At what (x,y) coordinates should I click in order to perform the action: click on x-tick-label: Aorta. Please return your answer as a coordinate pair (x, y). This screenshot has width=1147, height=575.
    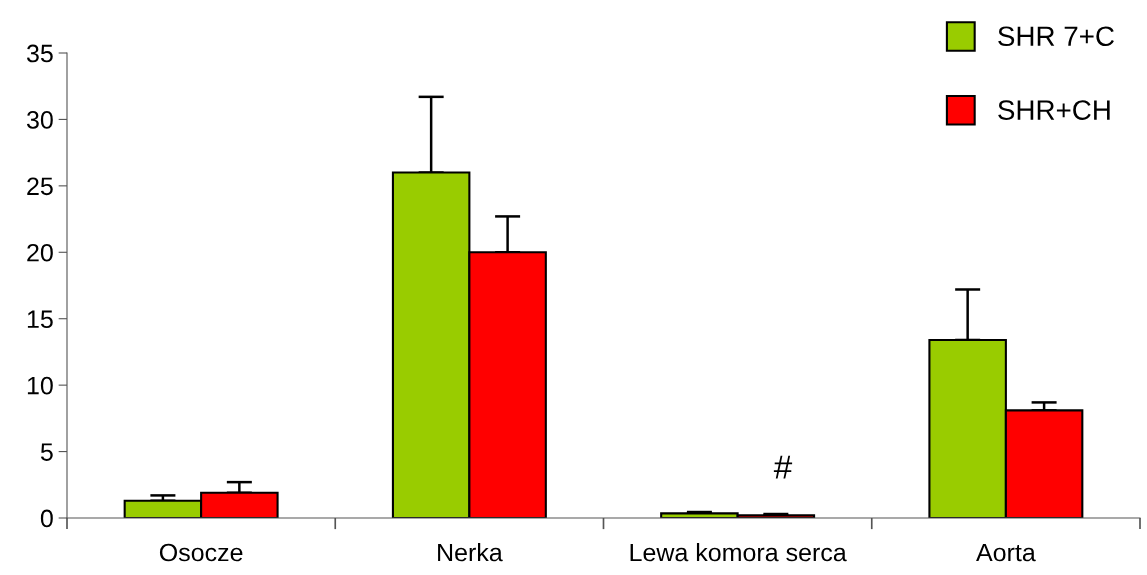
    Looking at the image, I should click on (1006, 552).